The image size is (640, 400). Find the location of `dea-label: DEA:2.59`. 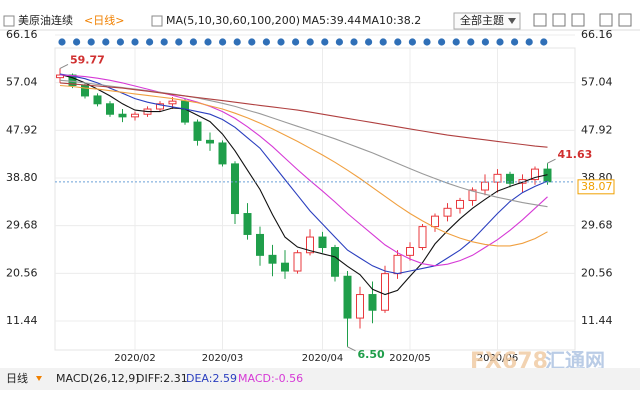

dea-label: DEA:2.59 is located at coordinates (211, 378).